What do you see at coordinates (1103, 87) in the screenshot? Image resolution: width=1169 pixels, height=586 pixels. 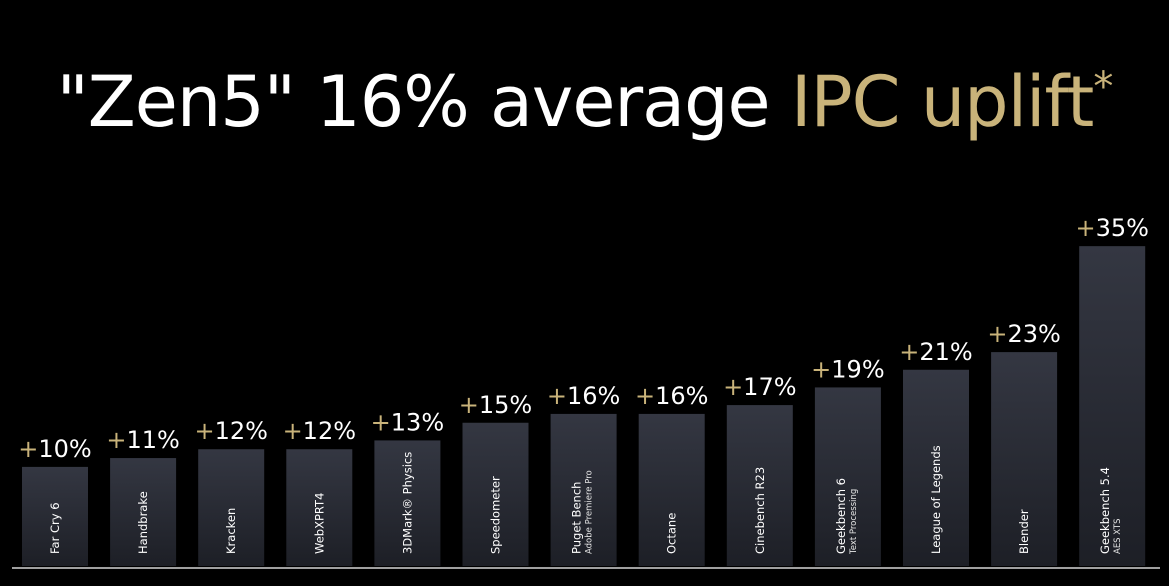 I see `title-asterisk: *` at bounding box center [1103, 87].